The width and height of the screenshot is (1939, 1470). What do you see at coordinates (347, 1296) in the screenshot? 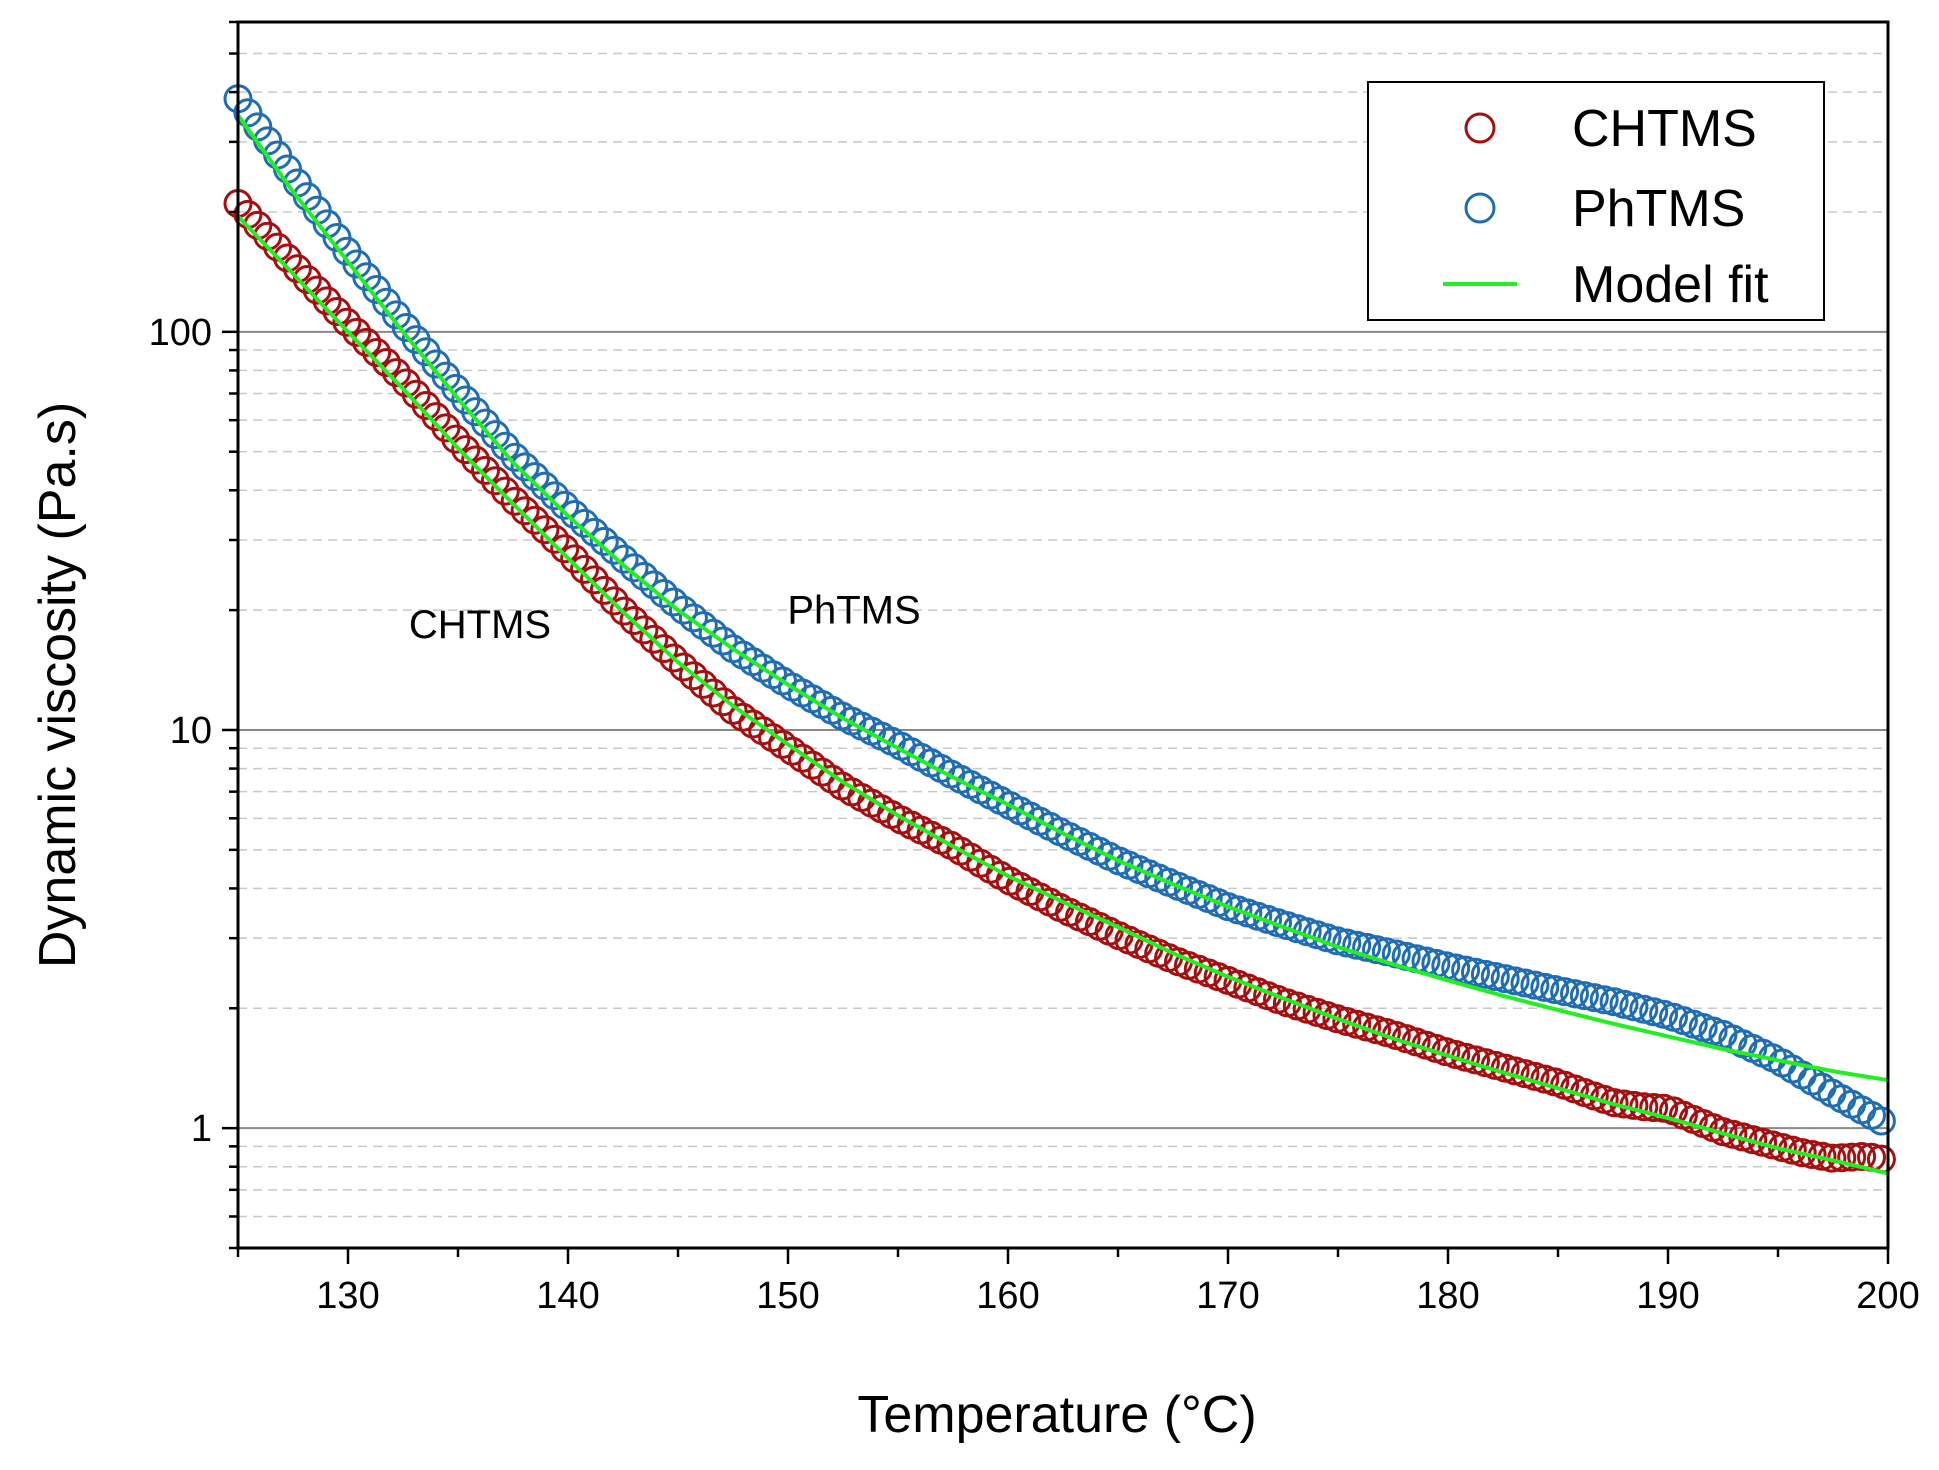
I see `x-tick-label: 130` at bounding box center [347, 1296].